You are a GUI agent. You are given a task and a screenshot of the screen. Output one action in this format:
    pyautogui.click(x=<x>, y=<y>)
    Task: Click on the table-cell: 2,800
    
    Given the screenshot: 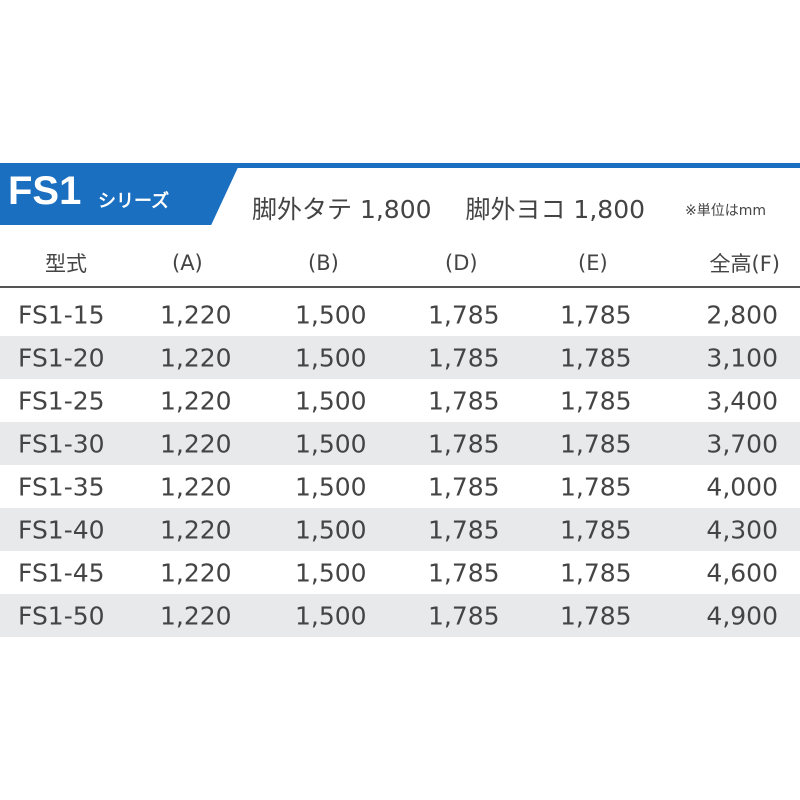 What is the action you would take?
    pyautogui.click(x=742, y=314)
    